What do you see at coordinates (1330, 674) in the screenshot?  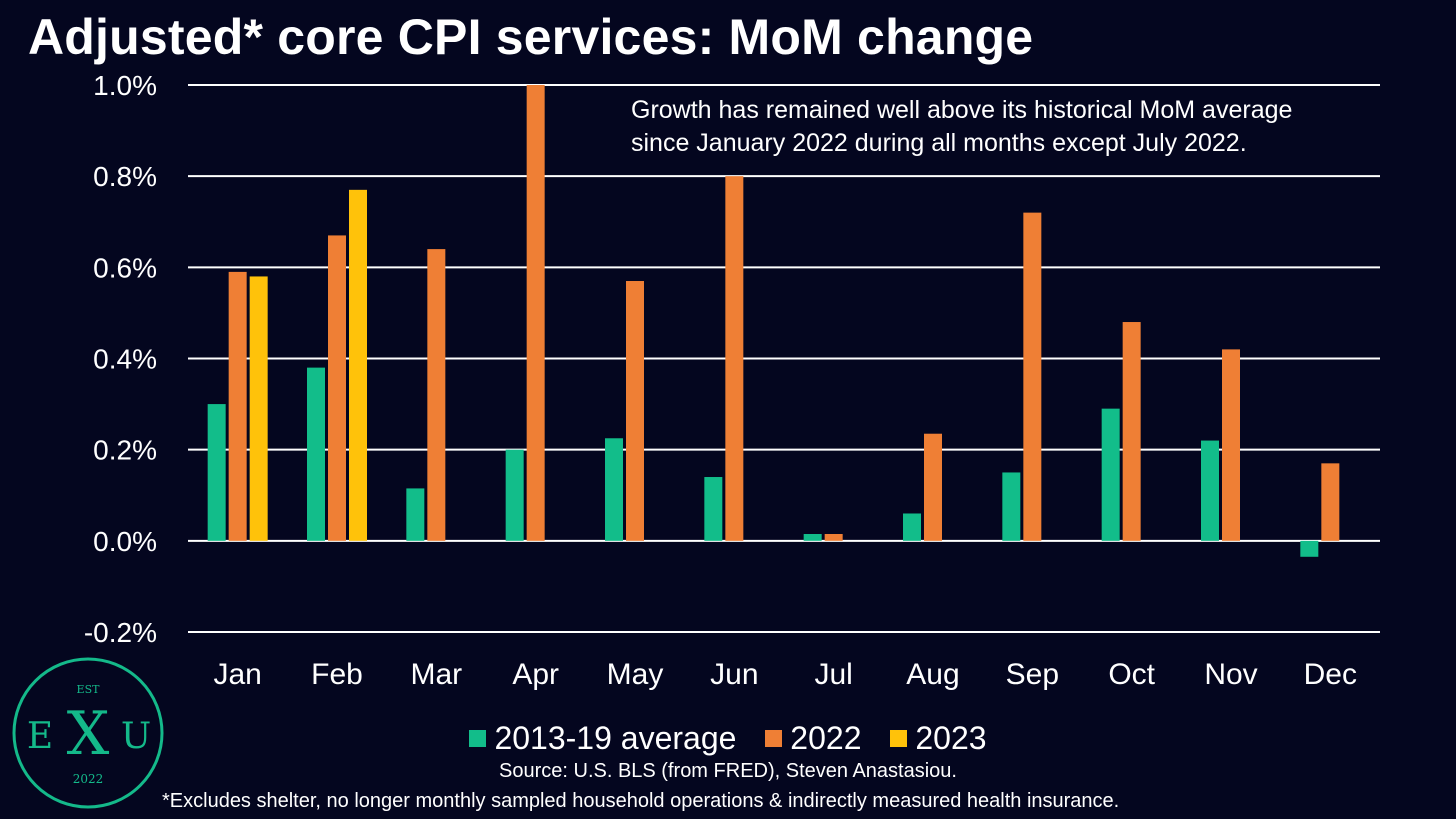 I see `x-tick-label: Dec` at bounding box center [1330, 674].